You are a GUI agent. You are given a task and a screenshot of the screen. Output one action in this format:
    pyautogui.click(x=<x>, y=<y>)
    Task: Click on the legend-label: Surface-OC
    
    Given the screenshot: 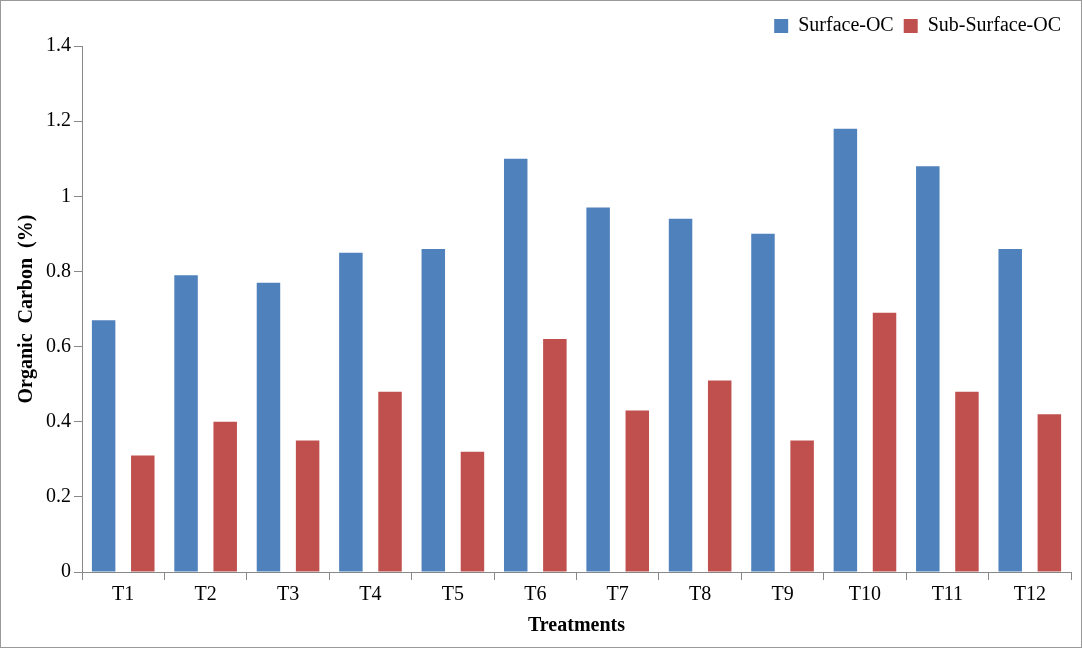 What is the action you would take?
    pyautogui.click(x=846, y=24)
    